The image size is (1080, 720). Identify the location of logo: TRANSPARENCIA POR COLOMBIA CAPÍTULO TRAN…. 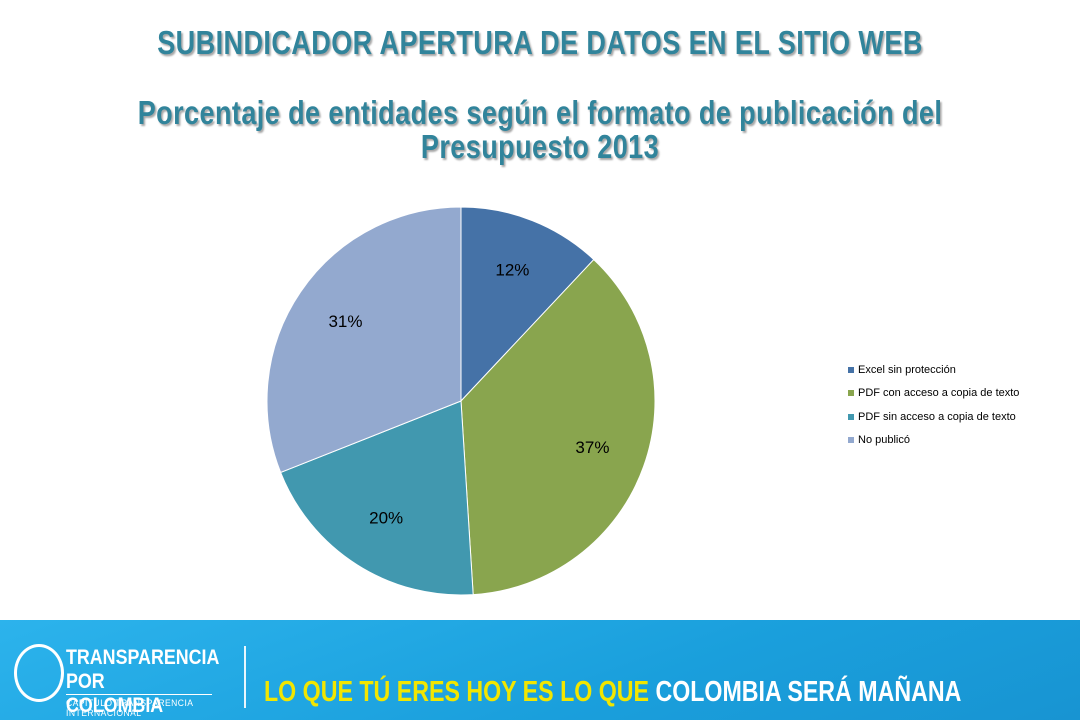
(115, 680).